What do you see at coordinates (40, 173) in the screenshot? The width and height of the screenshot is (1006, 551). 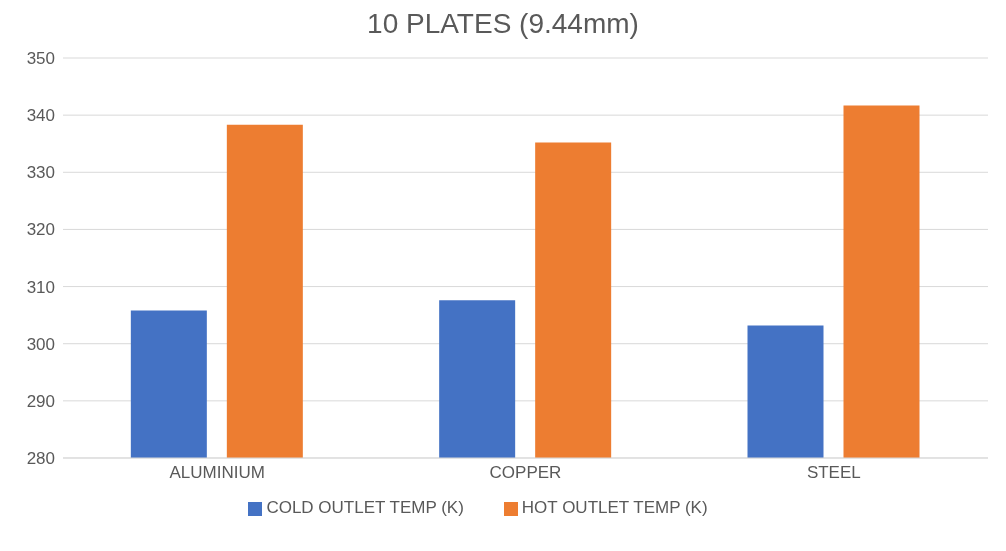 I see `y-tick-label: 330` at bounding box center [40, 173].